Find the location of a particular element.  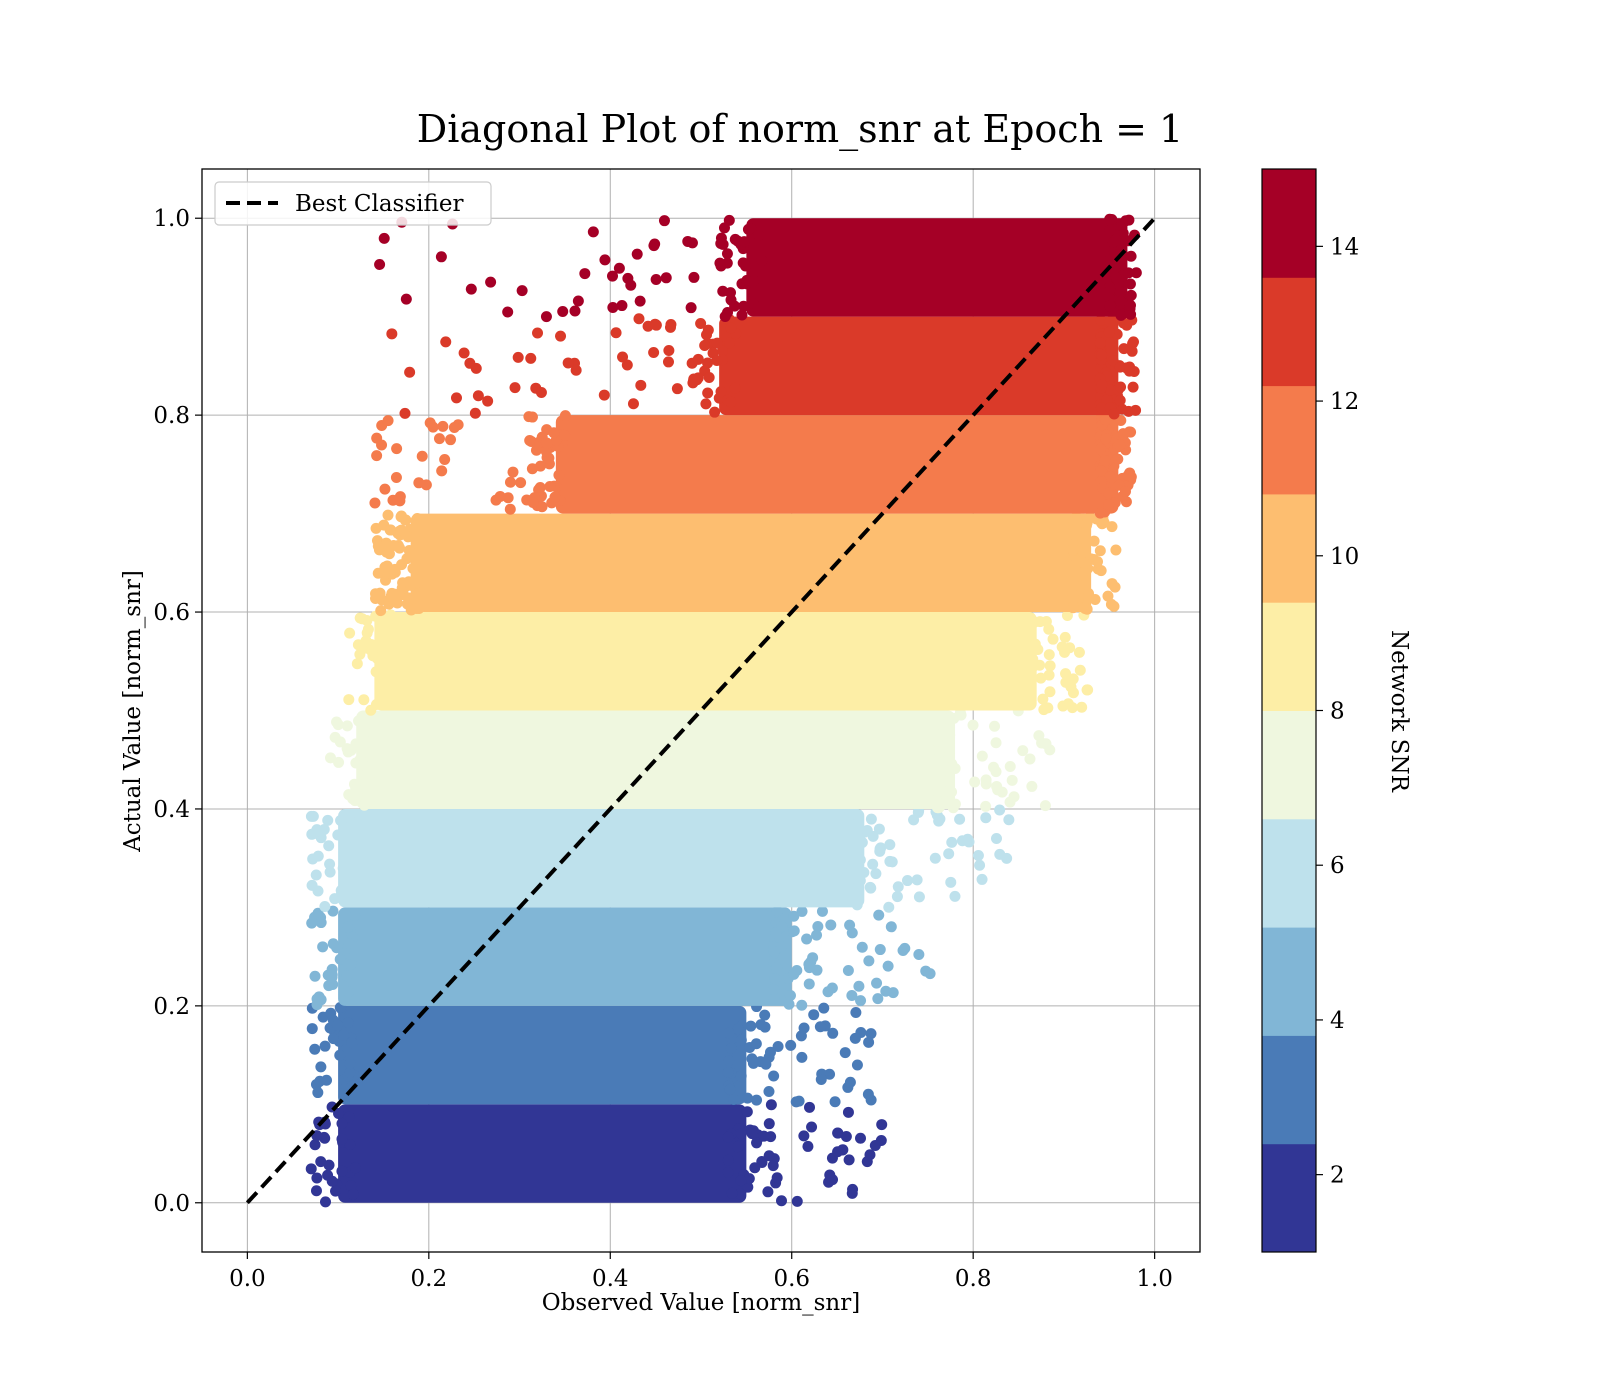

scatter-dense-region is located at coordinates (656, 759).